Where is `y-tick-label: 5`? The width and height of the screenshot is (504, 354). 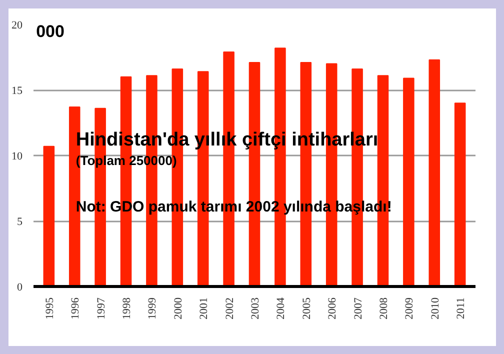
y-tick-label: 5 is located at coordinates (20, 222).